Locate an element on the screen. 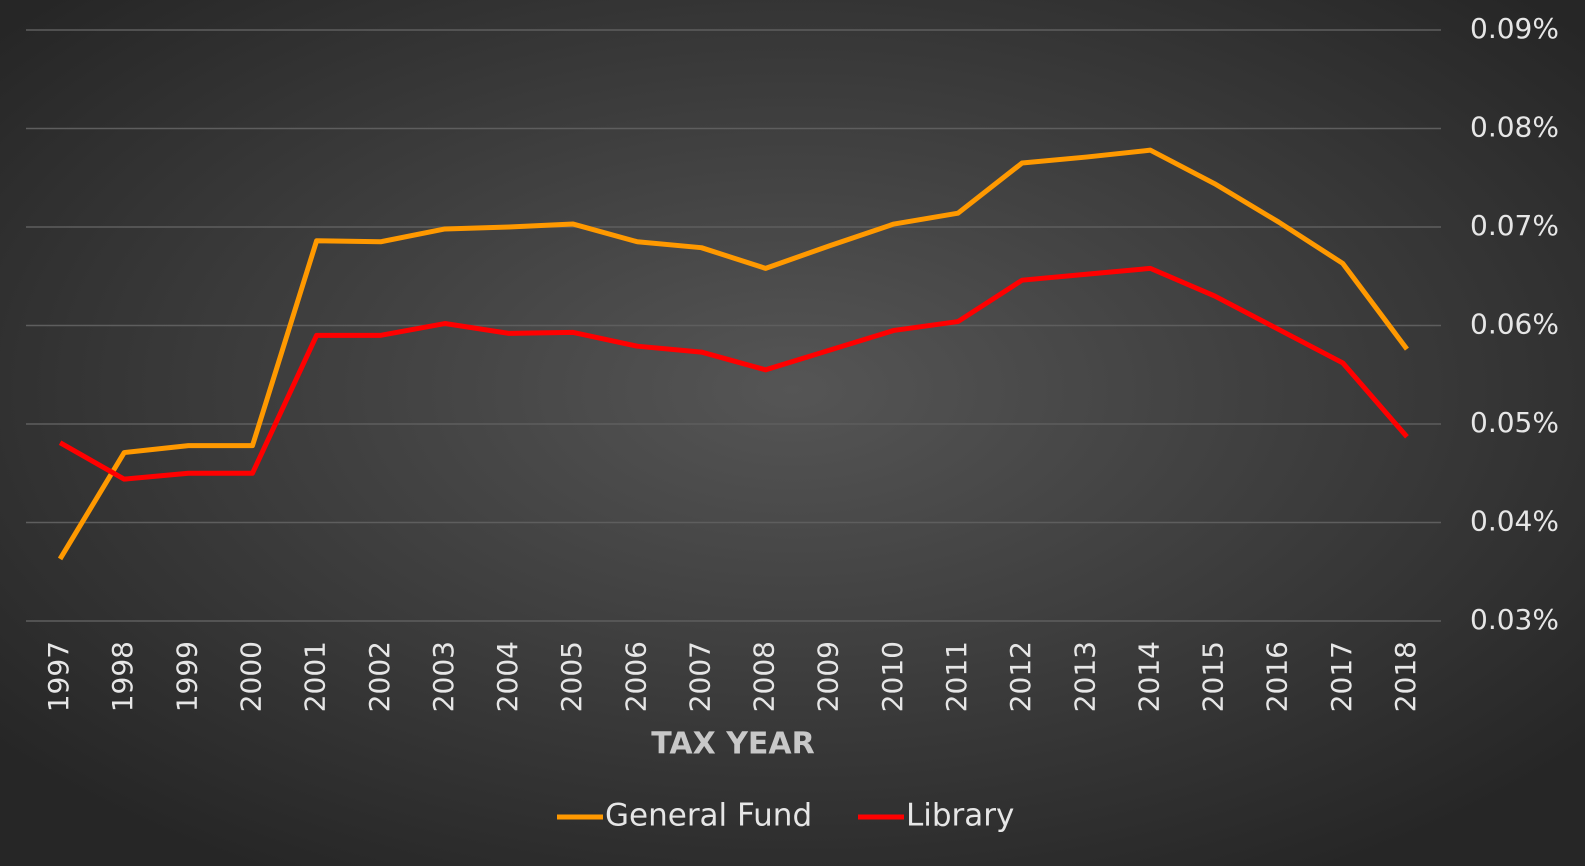 Image resolution: width=1585 pixels, height=866 pixels. x-tick-label: 2001 is located at coordinates (315, 676).